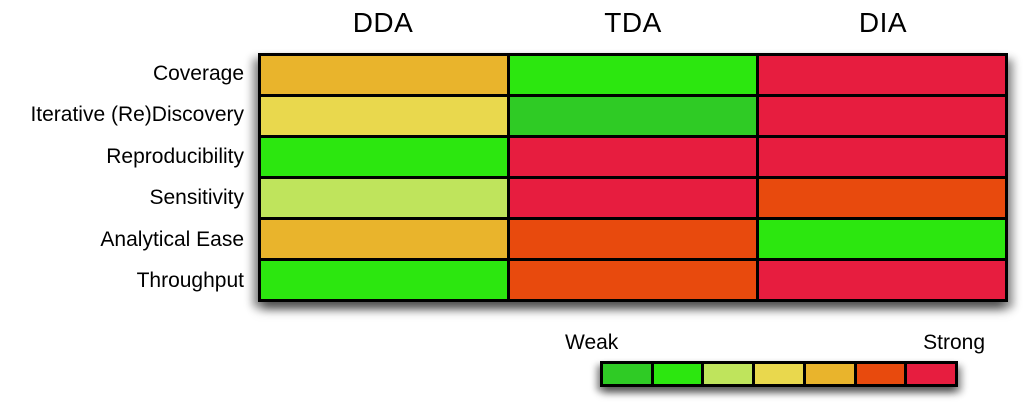  I want to click on row-label-2: Reproducibility, so click(175, 156).